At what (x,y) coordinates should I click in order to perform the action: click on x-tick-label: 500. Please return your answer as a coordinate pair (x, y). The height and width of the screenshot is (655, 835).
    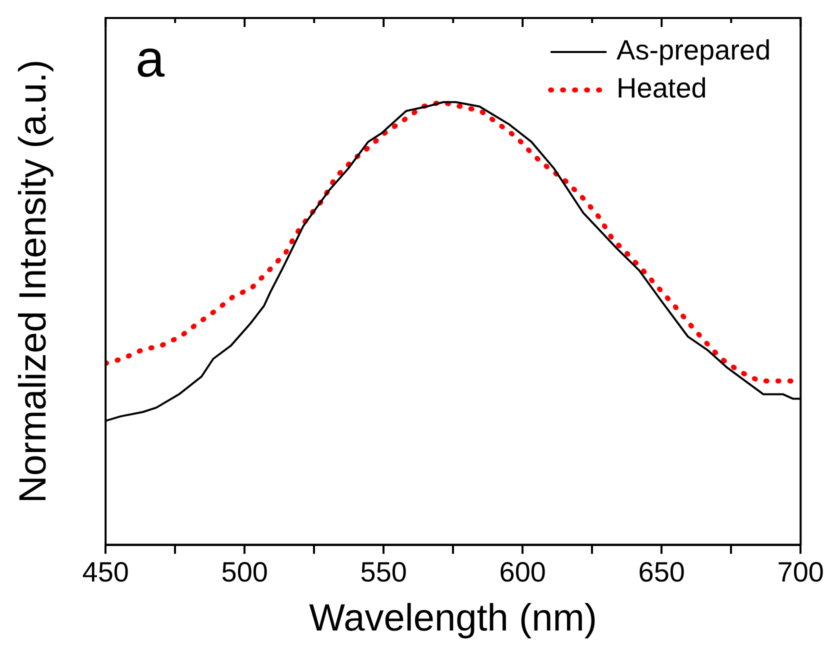
    Looking at the image, I should click on (244, 572).